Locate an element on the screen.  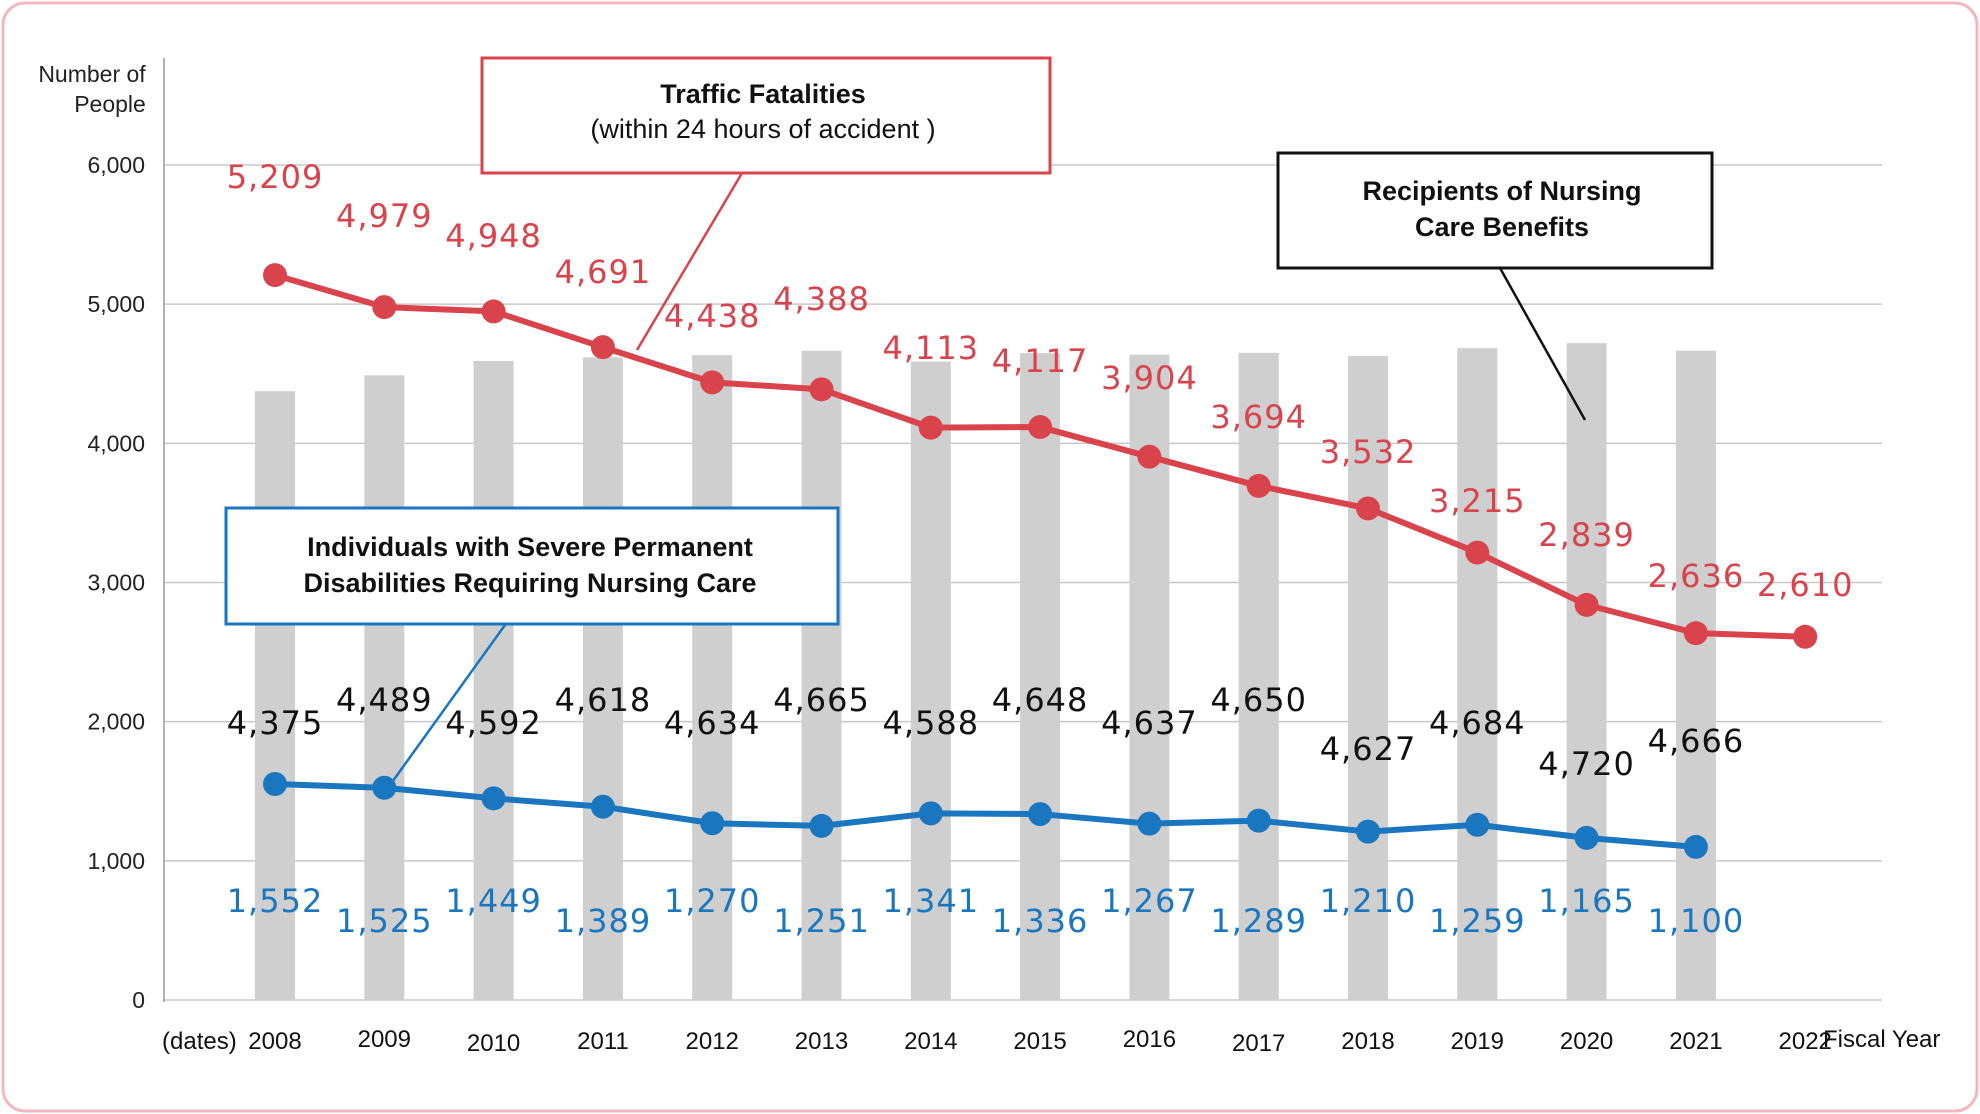
label-recipients: 4,489 is located at coordinates (384, 700).